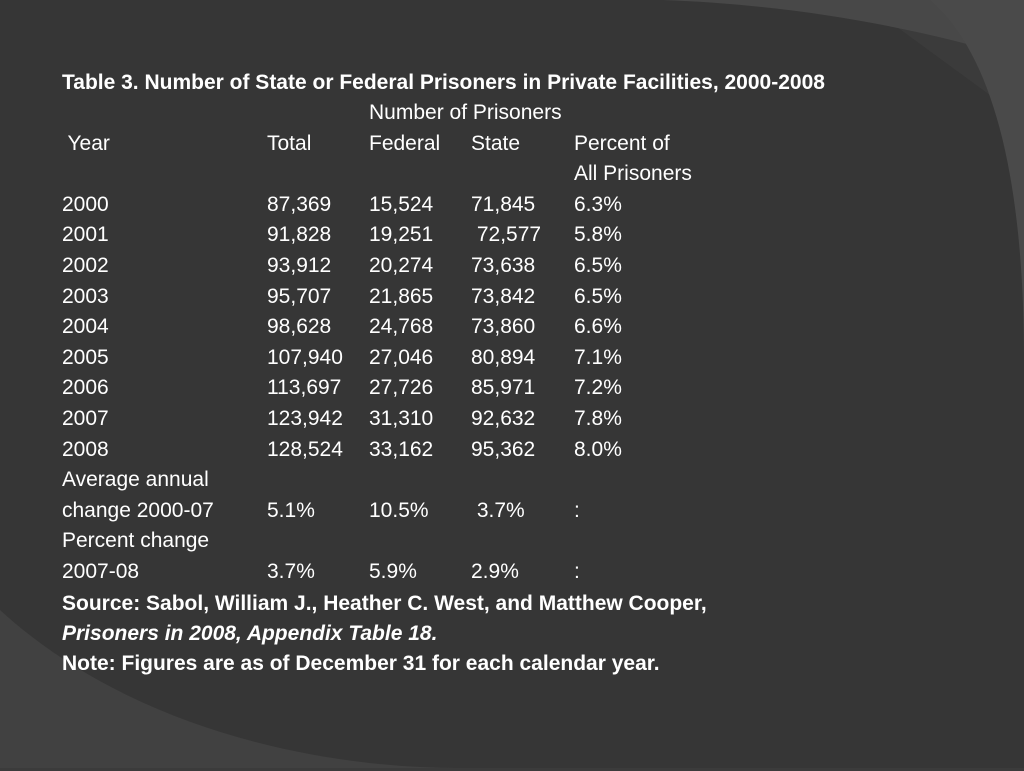 This screenshot has height=771, width=1024. I want to click on avg-change-label-row: Average annual, so click(512, 480).